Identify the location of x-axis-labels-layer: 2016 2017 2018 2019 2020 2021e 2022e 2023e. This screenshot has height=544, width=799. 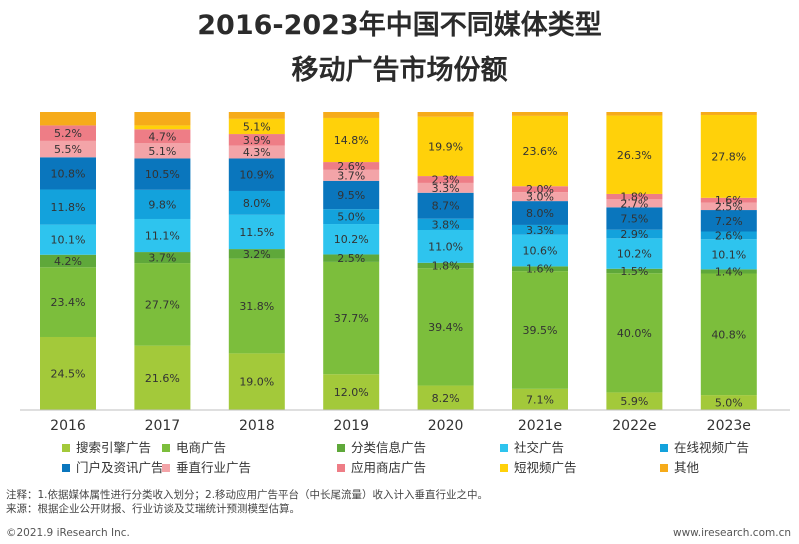
(400, 426).